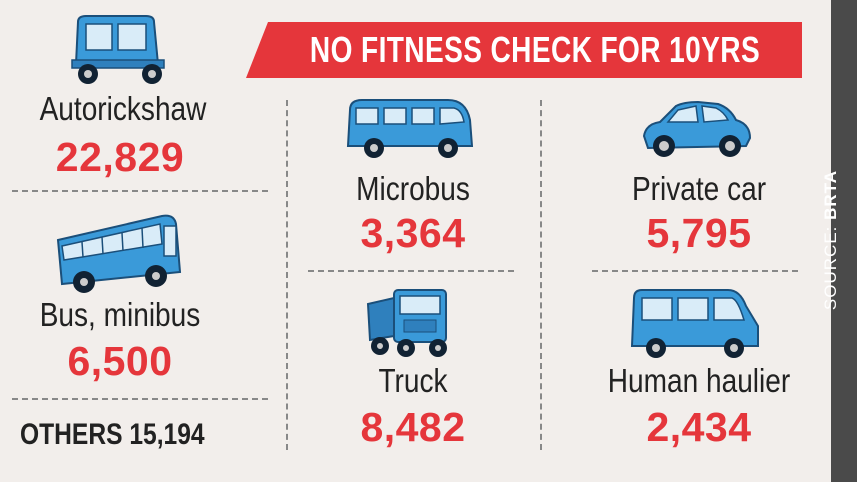 The height and width of the screenshot is (482, 857). Describe the element at coordinates (112, 434) in the screenshot. I see `others-total: OTHERS 15,194` at that location.